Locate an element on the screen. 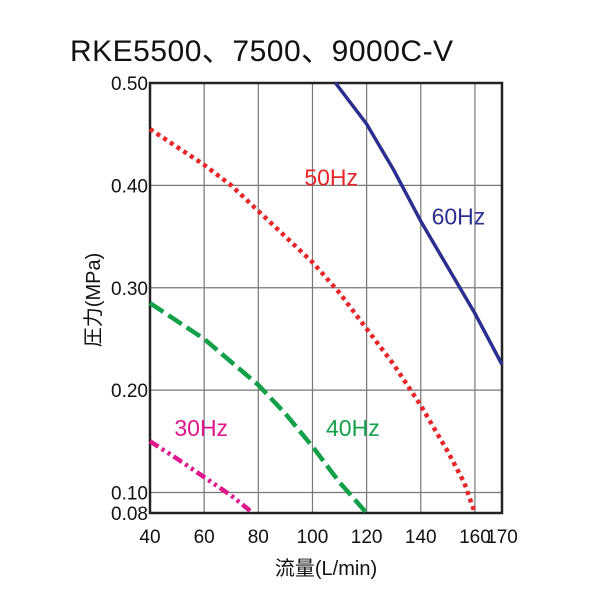 The image size is (600, 600). series-line-30Hz is located at coordinates (201, 477).